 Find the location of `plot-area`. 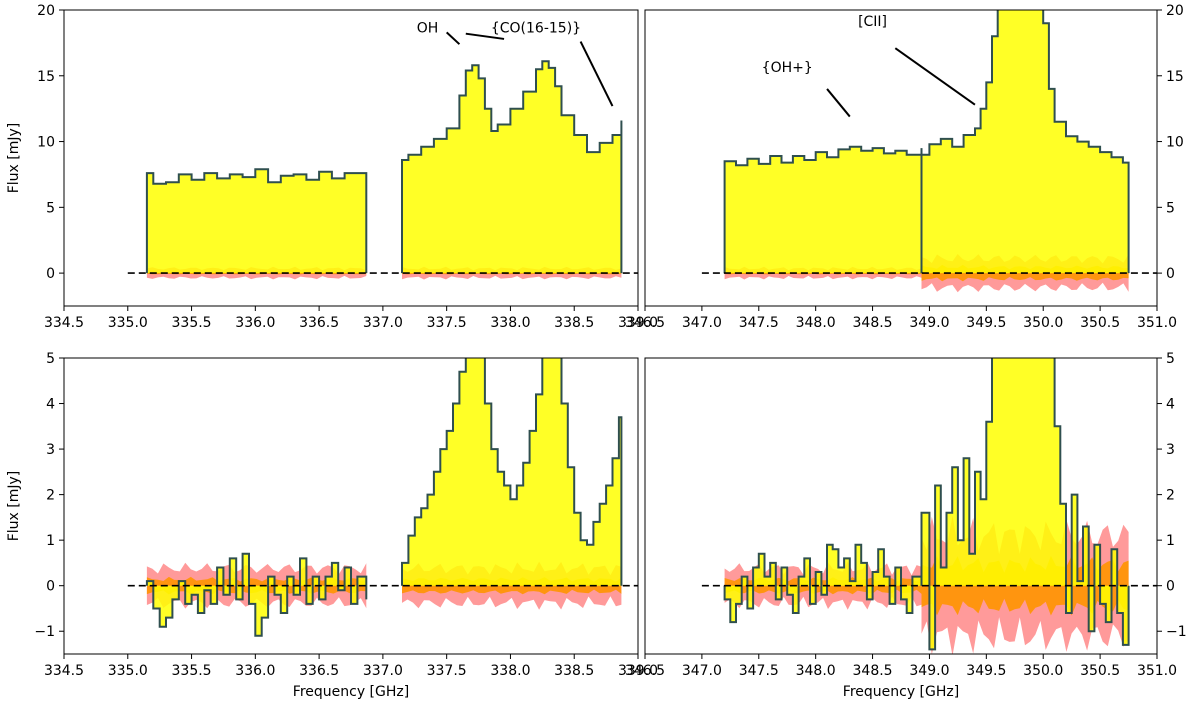

plot-area is located at coordinates (382, 170).